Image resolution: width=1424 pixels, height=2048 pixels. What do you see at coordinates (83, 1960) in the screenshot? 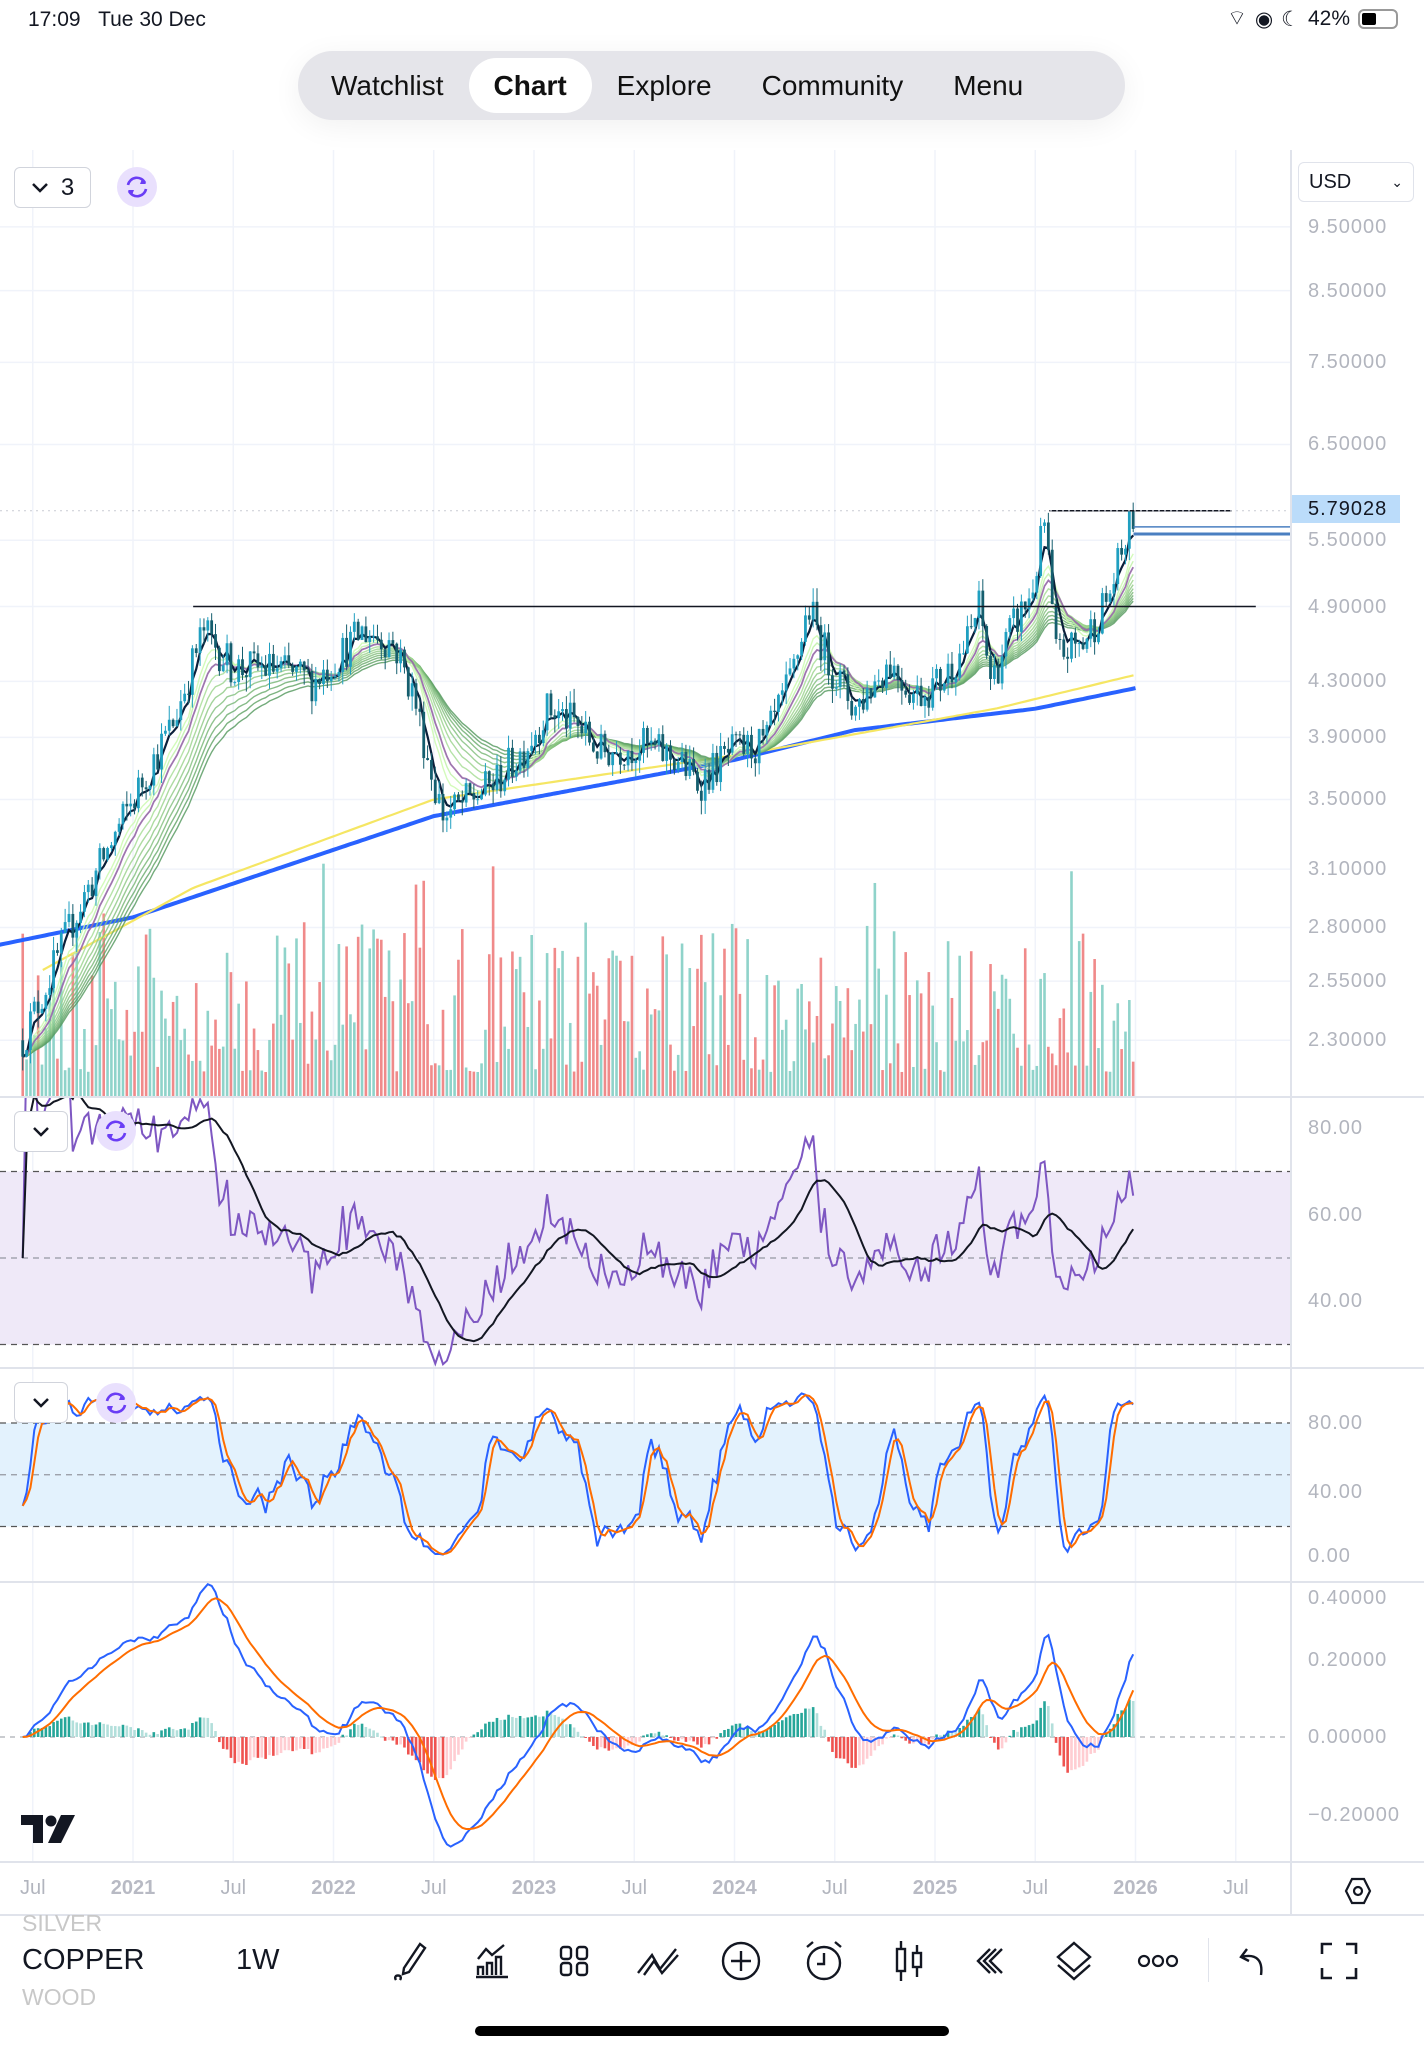
I see `symbol-name: COPPER` at bounding box center [83, 1960].